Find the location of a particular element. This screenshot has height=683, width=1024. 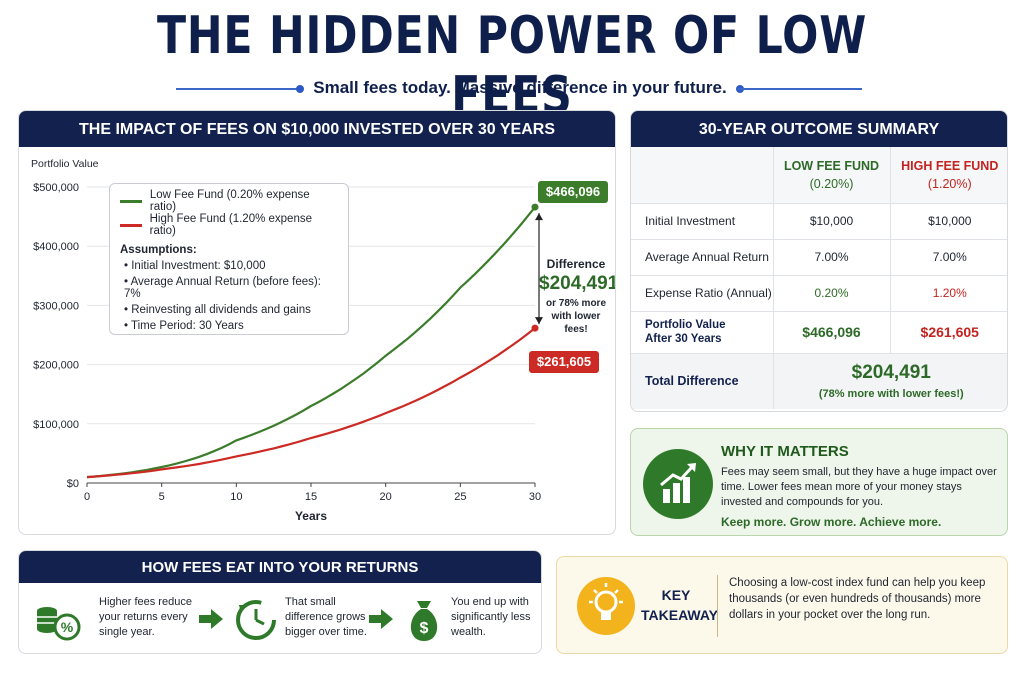

col-header-high-ratio: (1.20%) is located at coordinates (949, 183).